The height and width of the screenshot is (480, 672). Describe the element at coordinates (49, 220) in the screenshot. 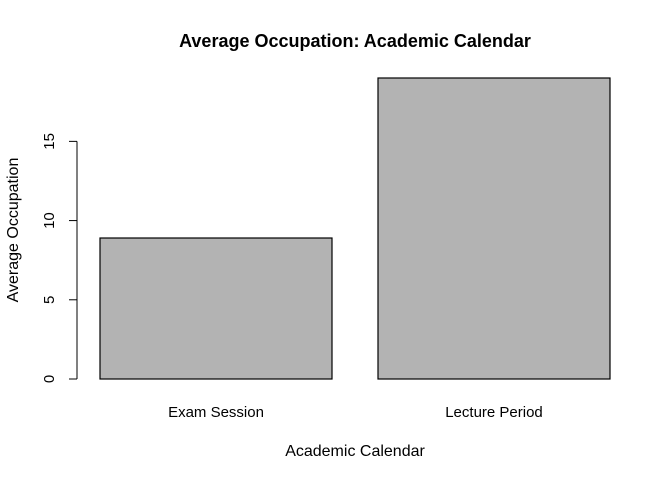

I see `y-tick-label: 10` at that location.